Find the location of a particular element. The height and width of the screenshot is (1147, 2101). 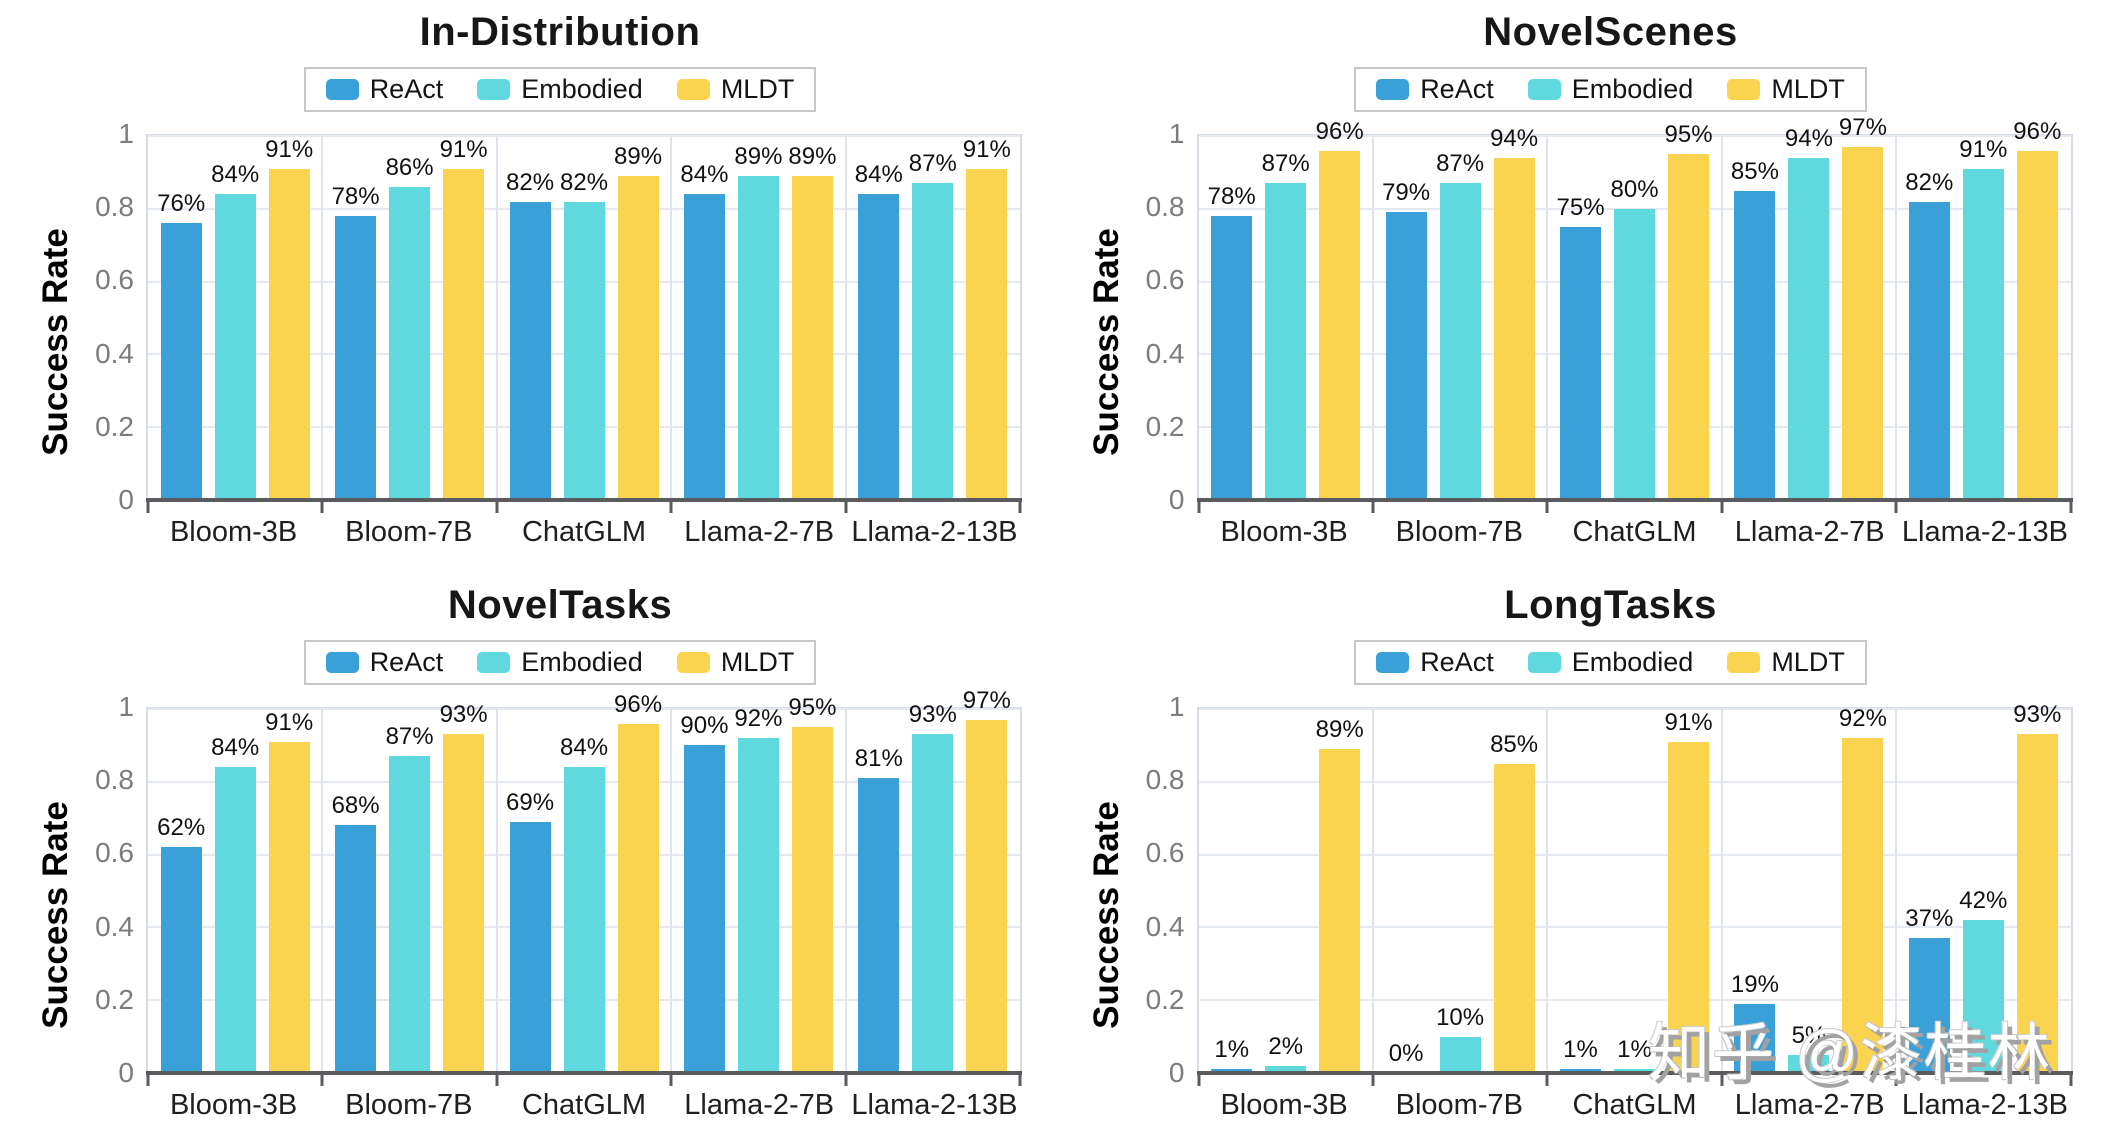

bar-group-bloom-7b: 78% 86% 91% is located at coordinates (409, 318).